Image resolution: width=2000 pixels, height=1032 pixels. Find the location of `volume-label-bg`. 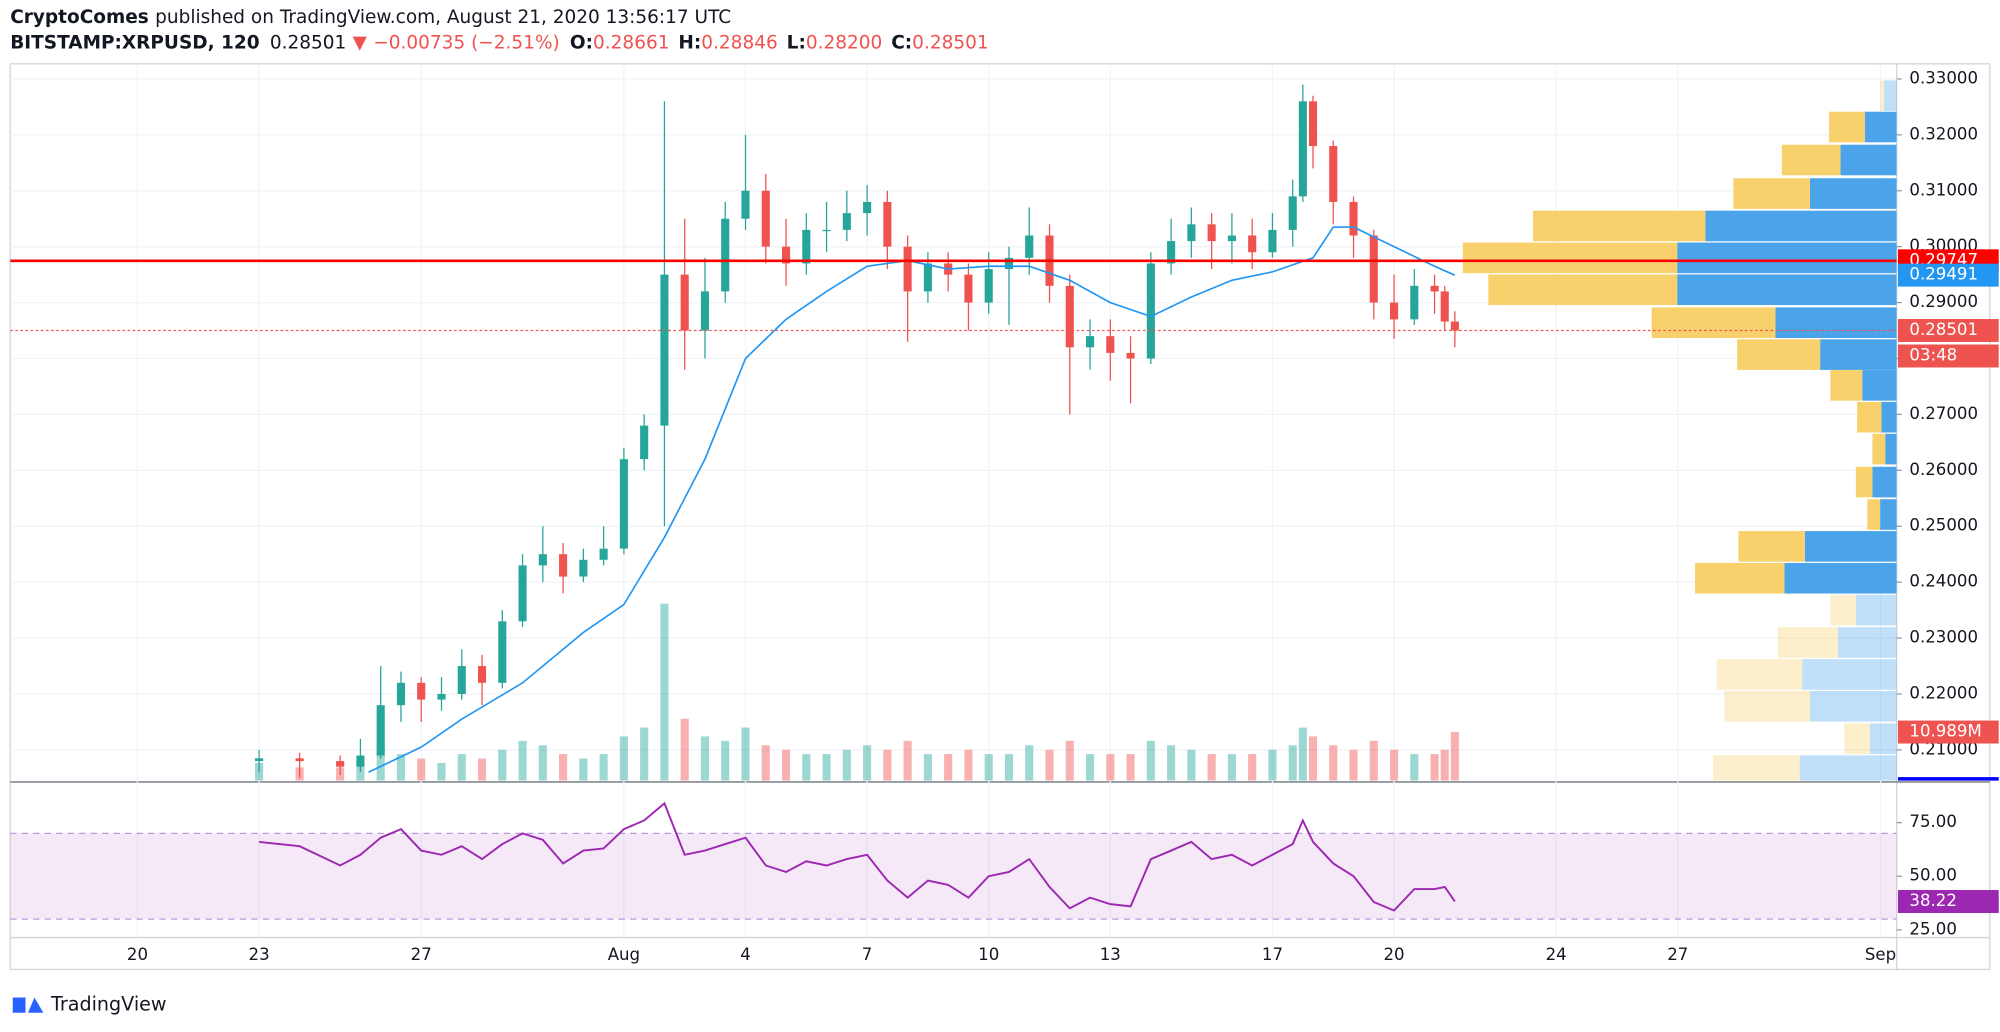

volume-label-bg is located at coordinates (1948, 732).